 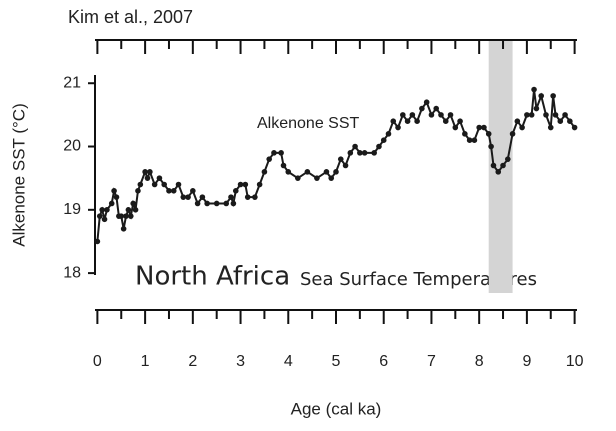 What do you see at coordinates (575, 361) in the screenshot?
I see `x-tick-label: 10` at bounding box center [575, 361].